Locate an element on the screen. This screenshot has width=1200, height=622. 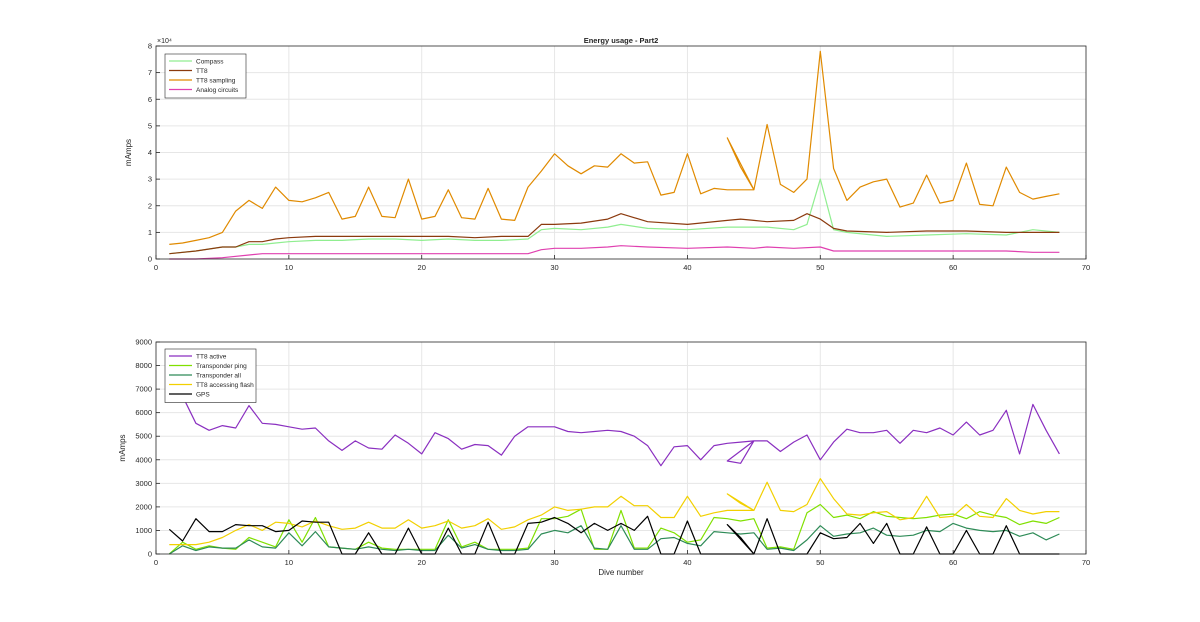
bottom-x-axis-label: Dive number is located at coordinates (621, 572).